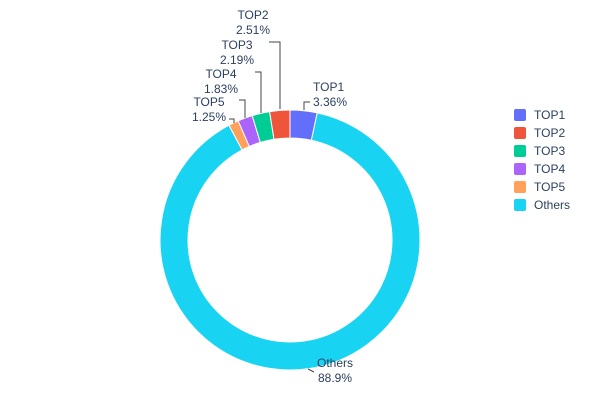 This screenshot has width=600, height=400. What do you see at coordinates (209, 102) in the screenshot?
I see `slice-name: TOP5` at bounding box center [209, 102].